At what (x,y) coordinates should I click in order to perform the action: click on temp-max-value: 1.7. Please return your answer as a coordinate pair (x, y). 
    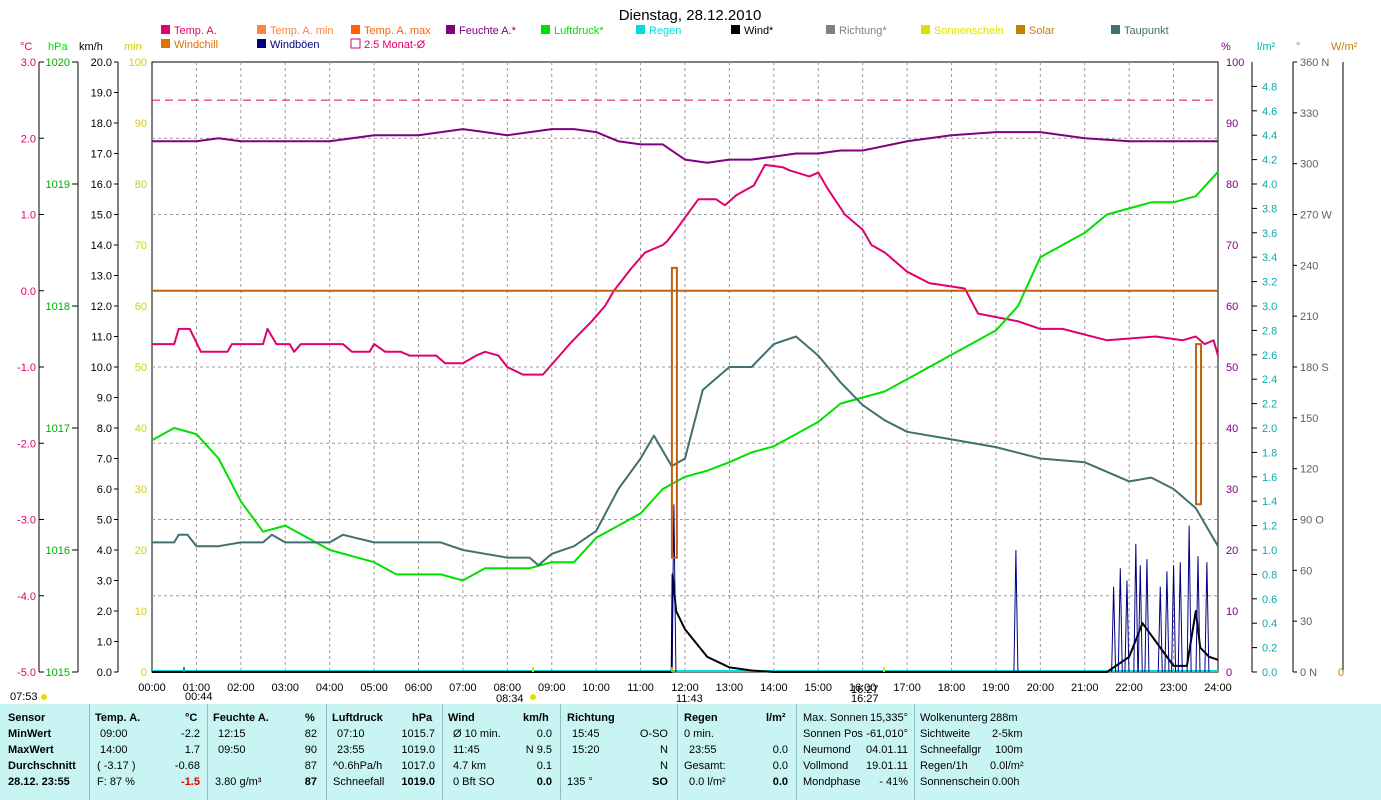
    Looking at the image, I should click on (192, 750).